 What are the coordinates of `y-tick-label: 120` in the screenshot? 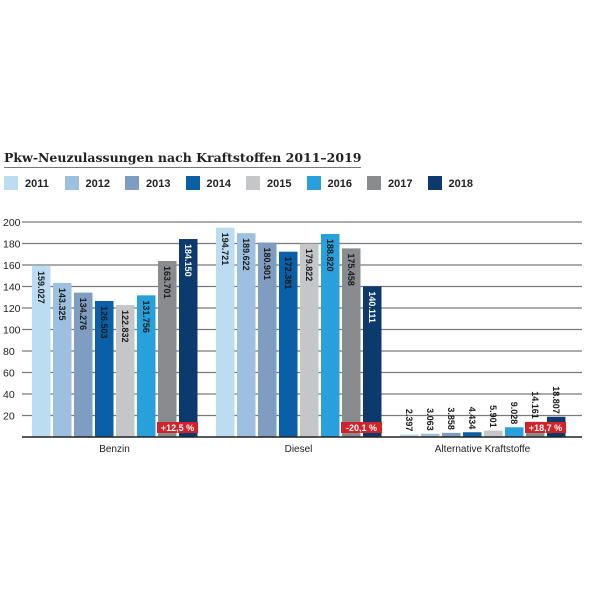 It's located at (12, 309).